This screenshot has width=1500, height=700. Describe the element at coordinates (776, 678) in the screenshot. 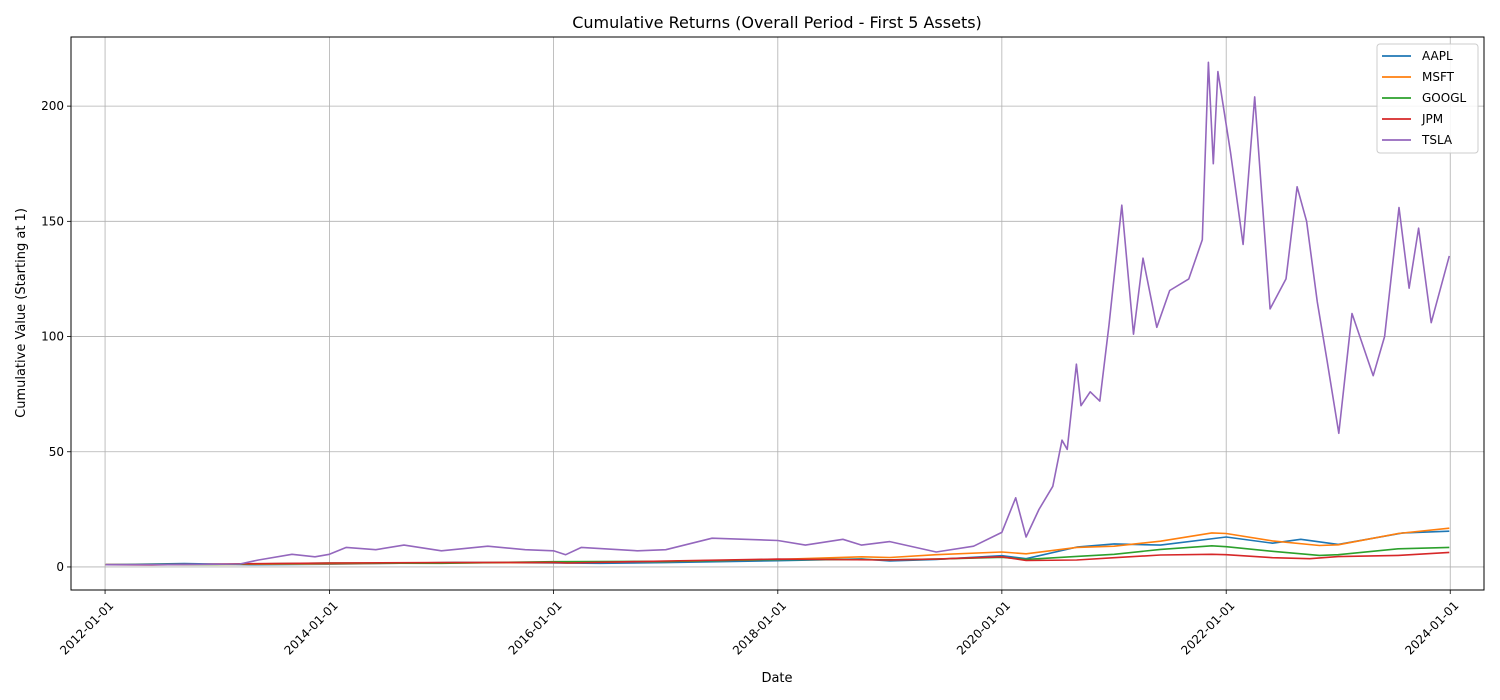

I see `x-axis-label: Date` at that location.